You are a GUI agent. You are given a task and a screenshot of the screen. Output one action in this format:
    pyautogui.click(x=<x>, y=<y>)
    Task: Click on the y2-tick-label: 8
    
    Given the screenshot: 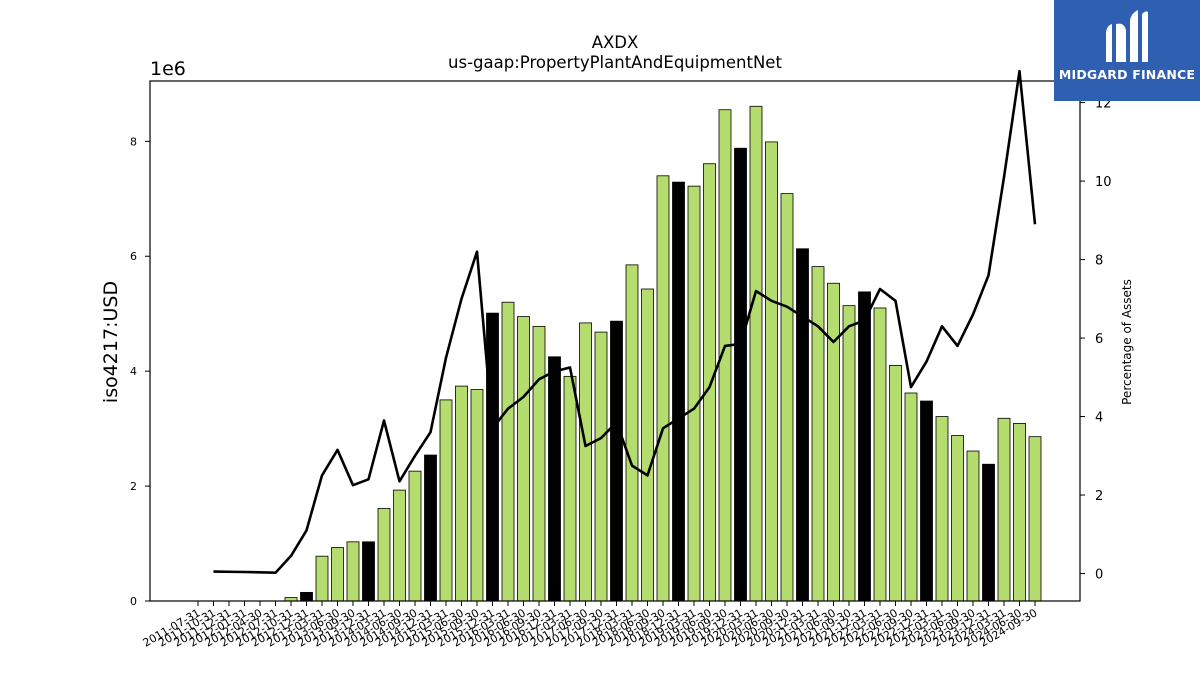 What is the action you would take?
    pyautogui.click(x=1099, y=261)
    